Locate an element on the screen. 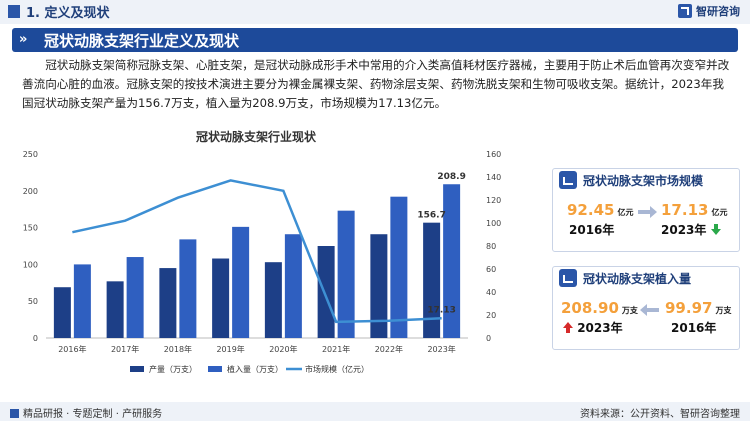 The height and width of the screenshot is (421, 750). value-text: 92.45 is located at coordinates (591, 210).